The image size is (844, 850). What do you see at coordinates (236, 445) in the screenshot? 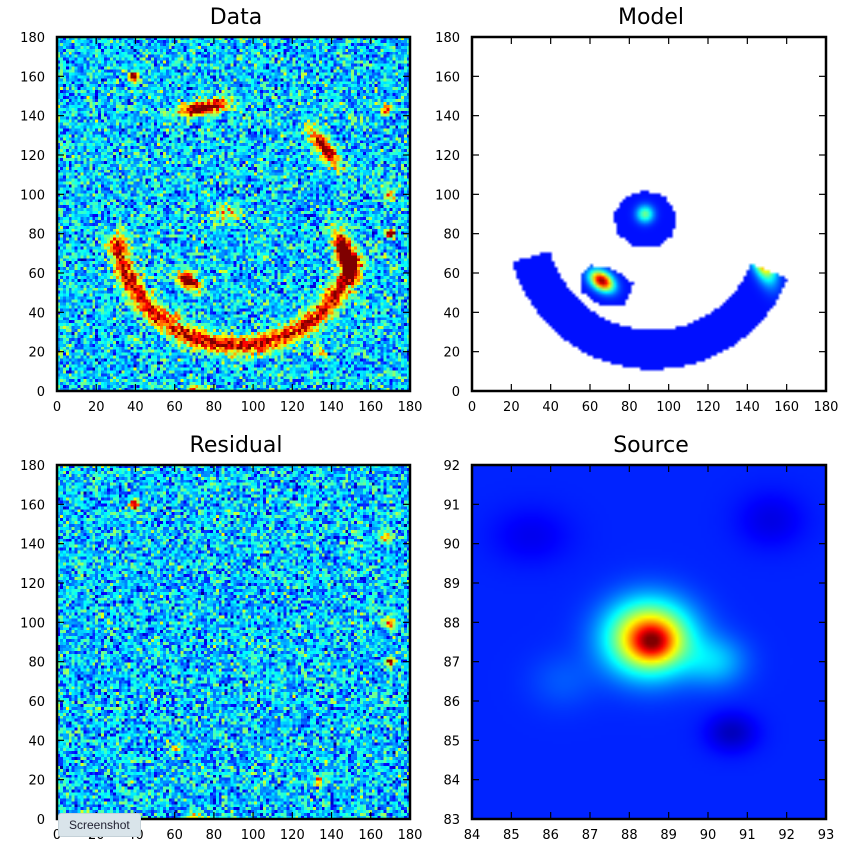
I see `chart-title: Residual` at bounding box center [236, 445].